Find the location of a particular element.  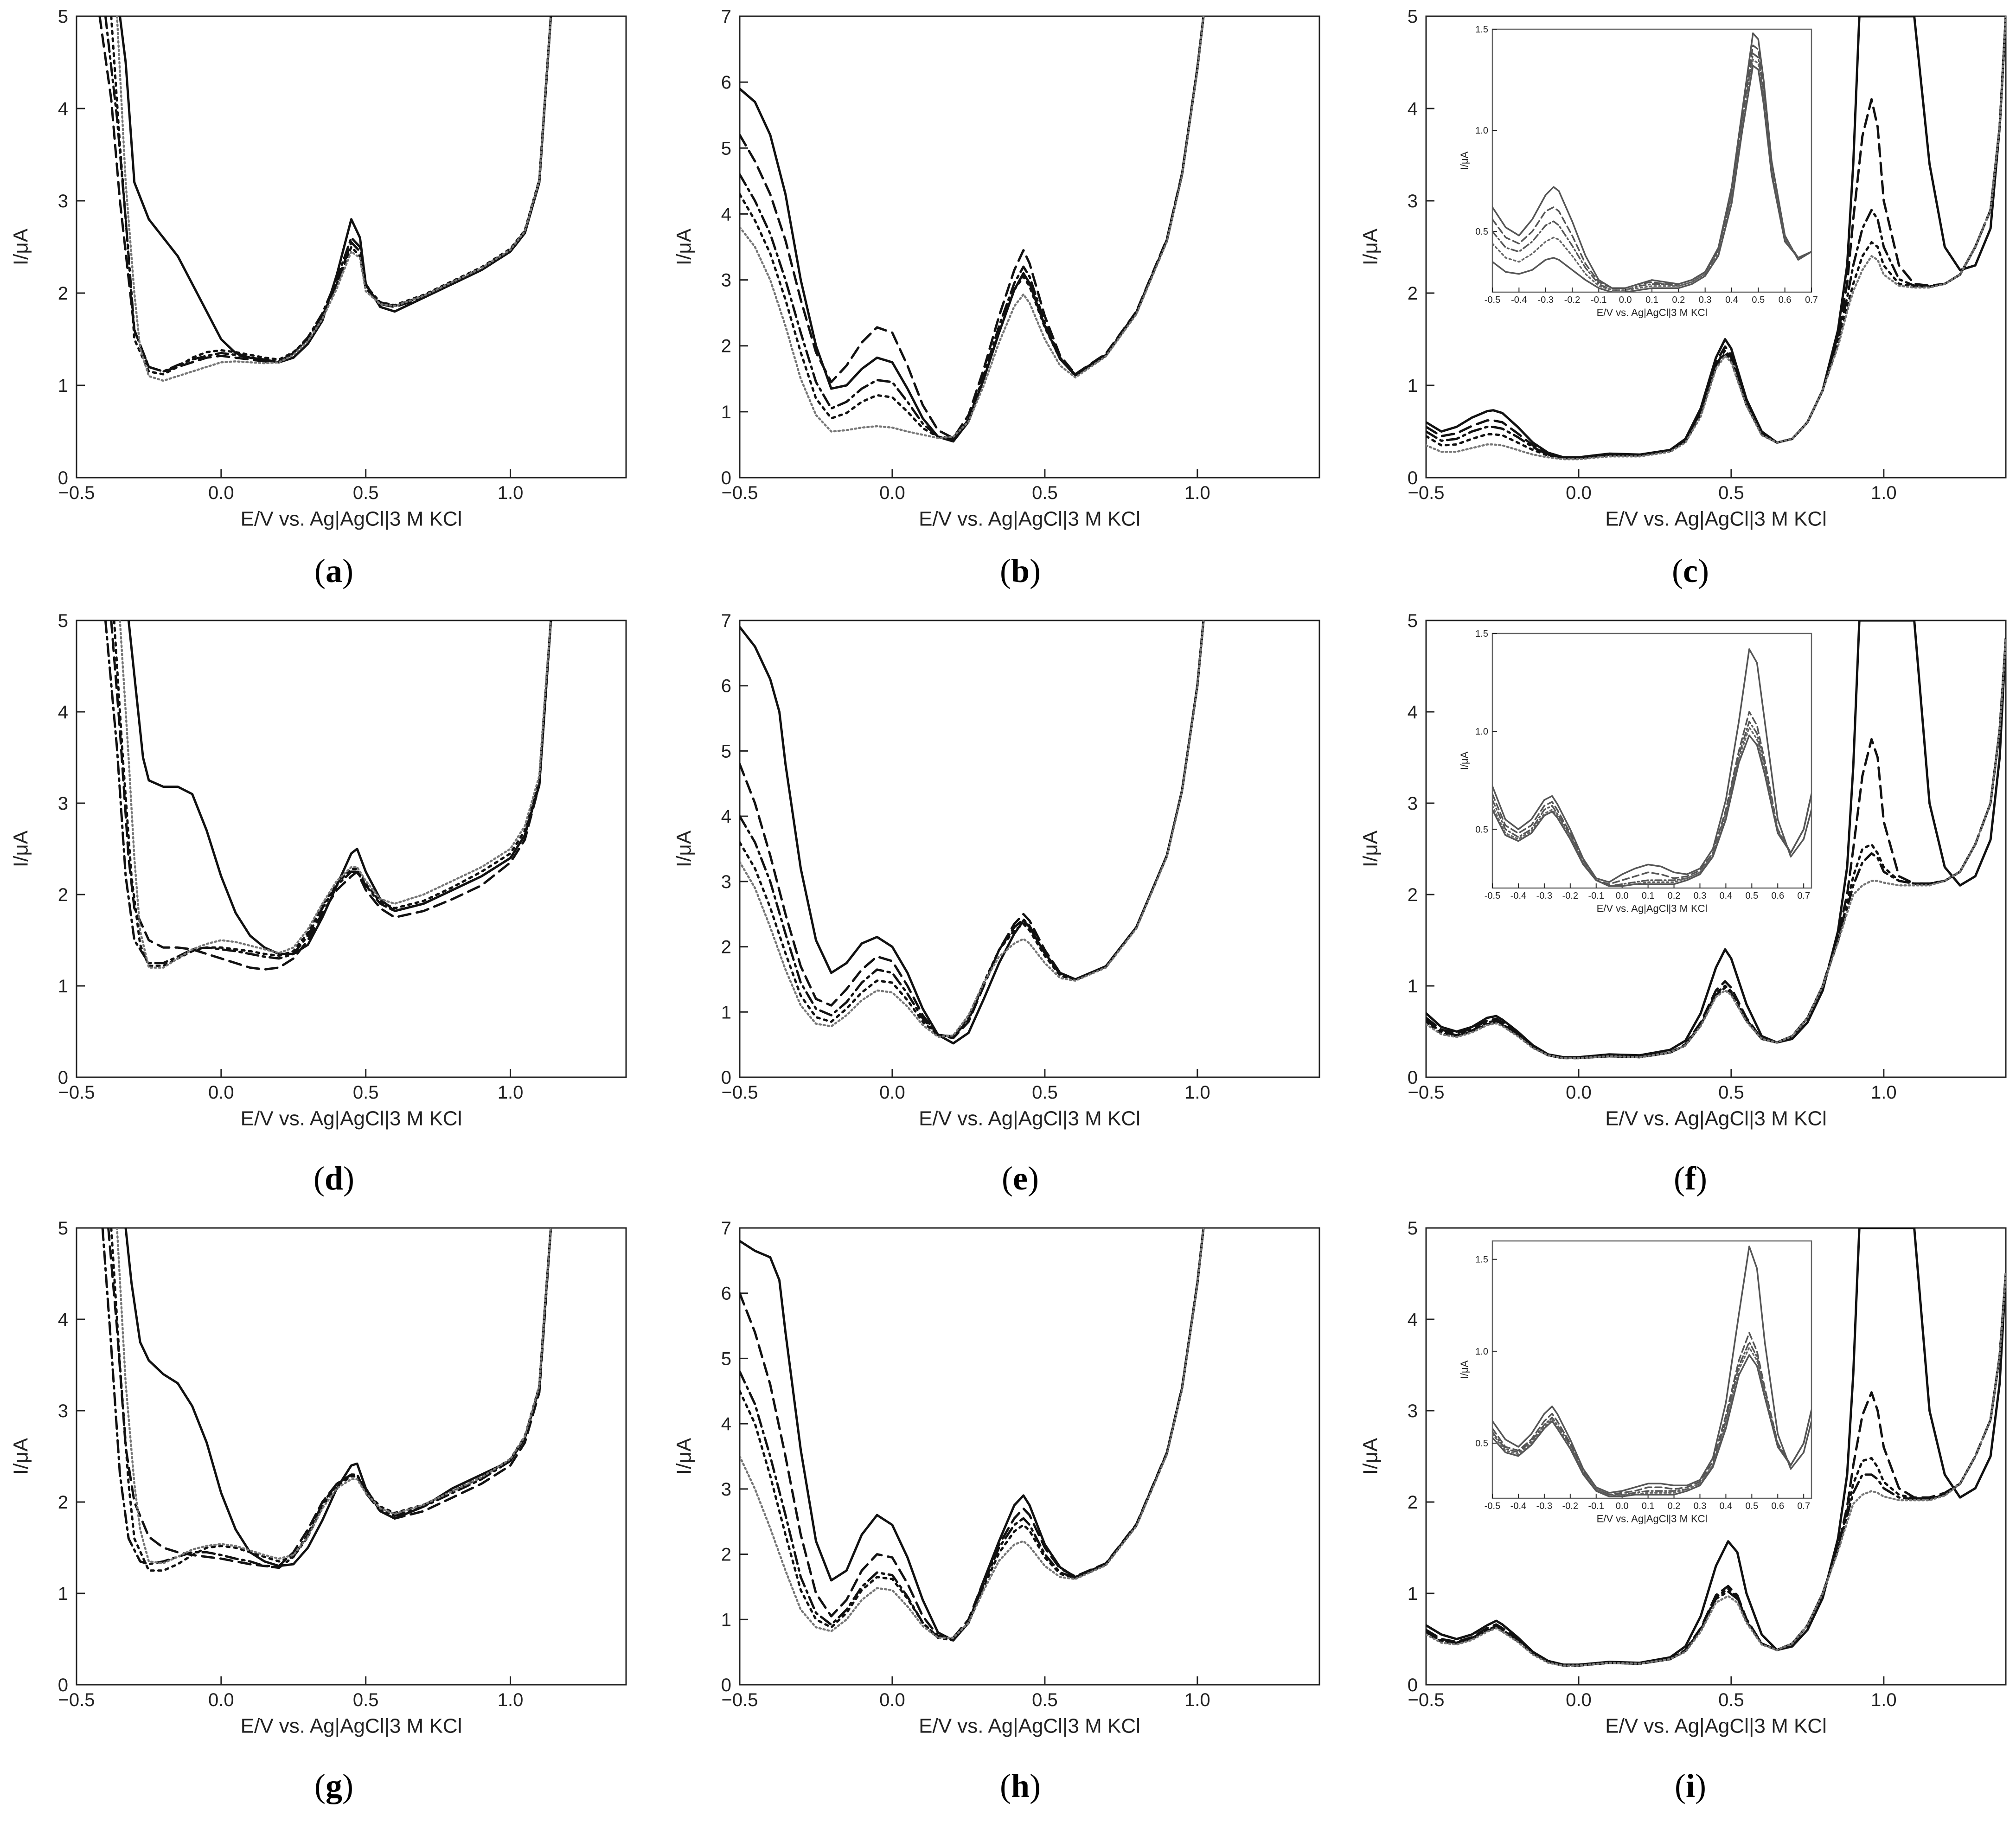

panel-a-x-tick-label: 1.0 is located at coordinates (511, 493).